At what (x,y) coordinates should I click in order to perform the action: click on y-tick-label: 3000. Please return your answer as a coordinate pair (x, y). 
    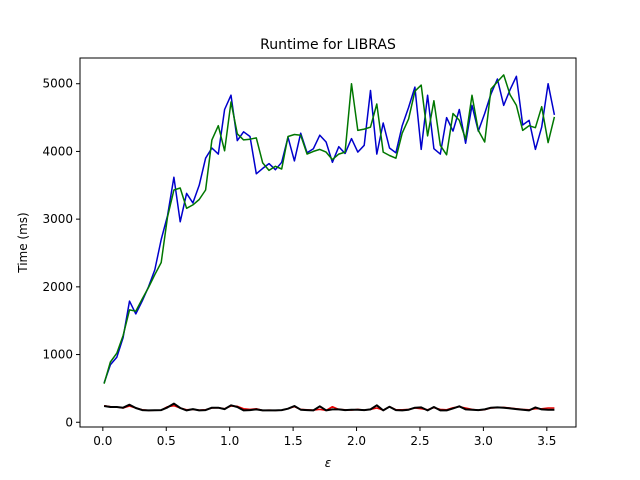
    Looking at the image, I should click on (57, 219).